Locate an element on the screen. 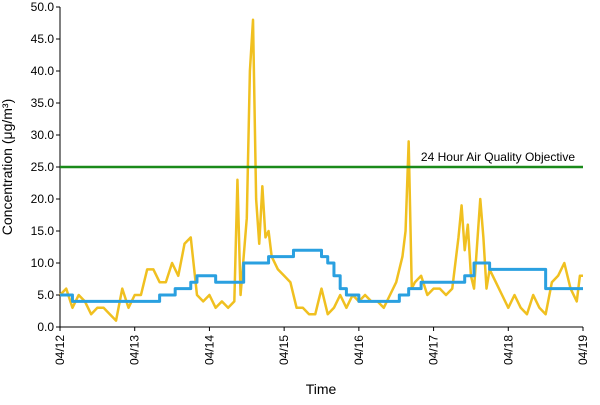  y-tick-label: 45.0 is located at coordinates (43, 39).